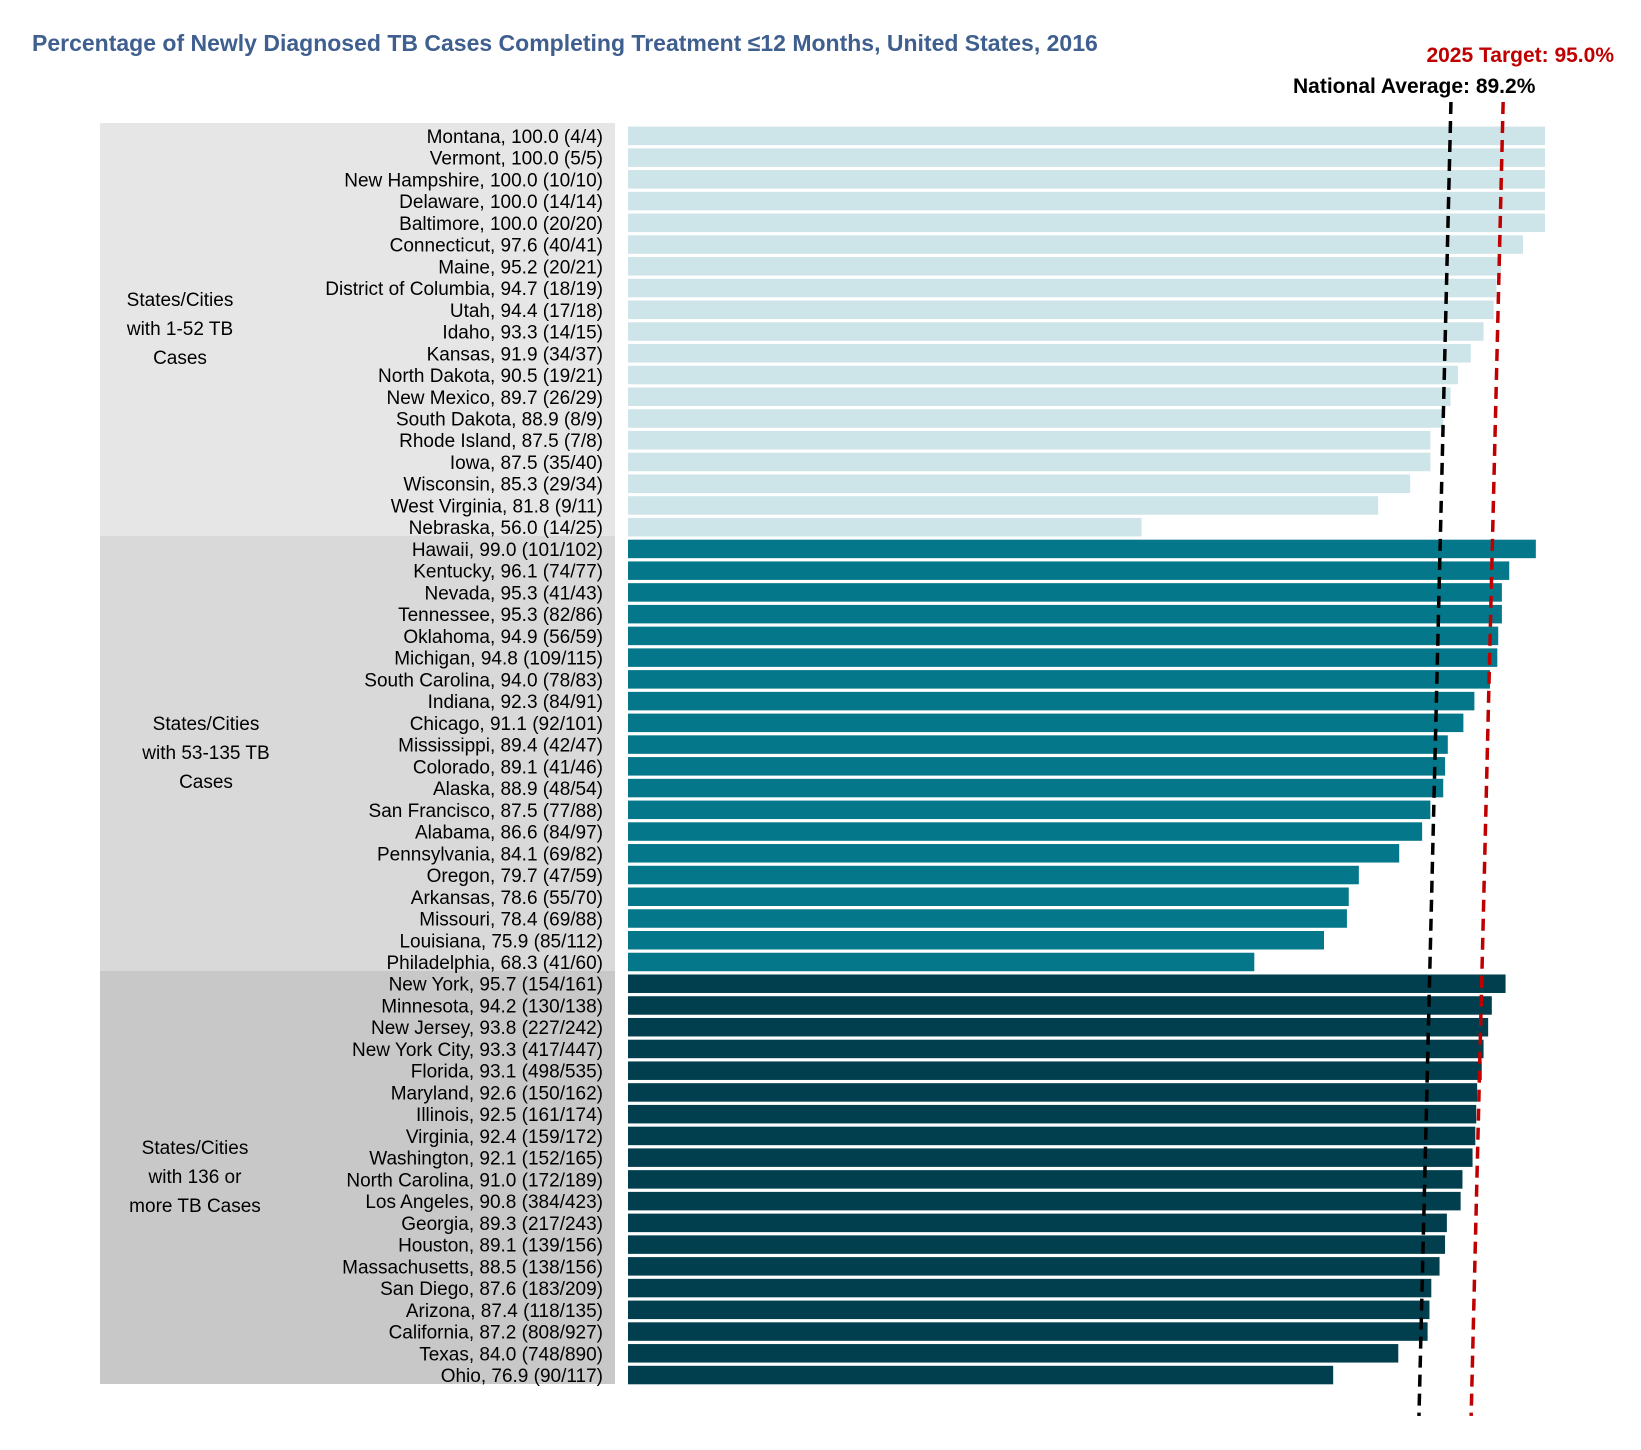  What do you see at coordinates (1037, 1223) in the screenshot?
I see `bar-georgia` at bounding box center [1037, 1223].